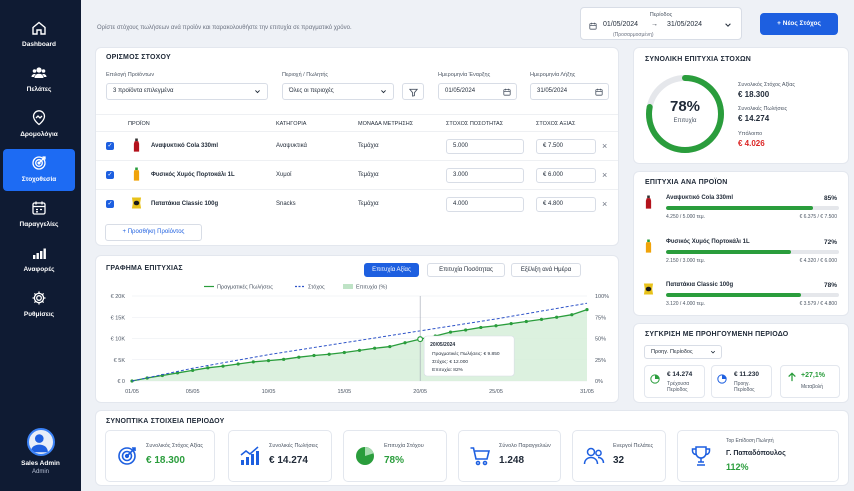 The width and height of the screenshot is (854, 491). What do you see at coordinates (546, 270) in the screenshot?
I see `tab-daily-progress: Εξέλιξη ανά Ημέρα` at bounding box center [546, 270].